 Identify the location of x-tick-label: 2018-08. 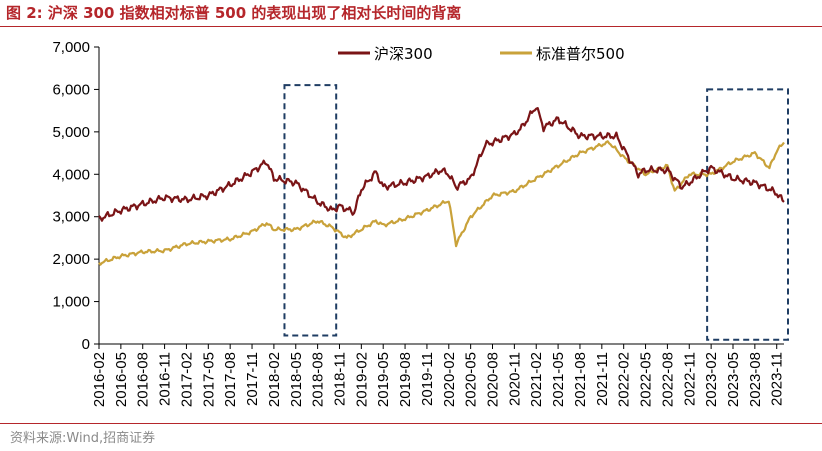
(318, 379).